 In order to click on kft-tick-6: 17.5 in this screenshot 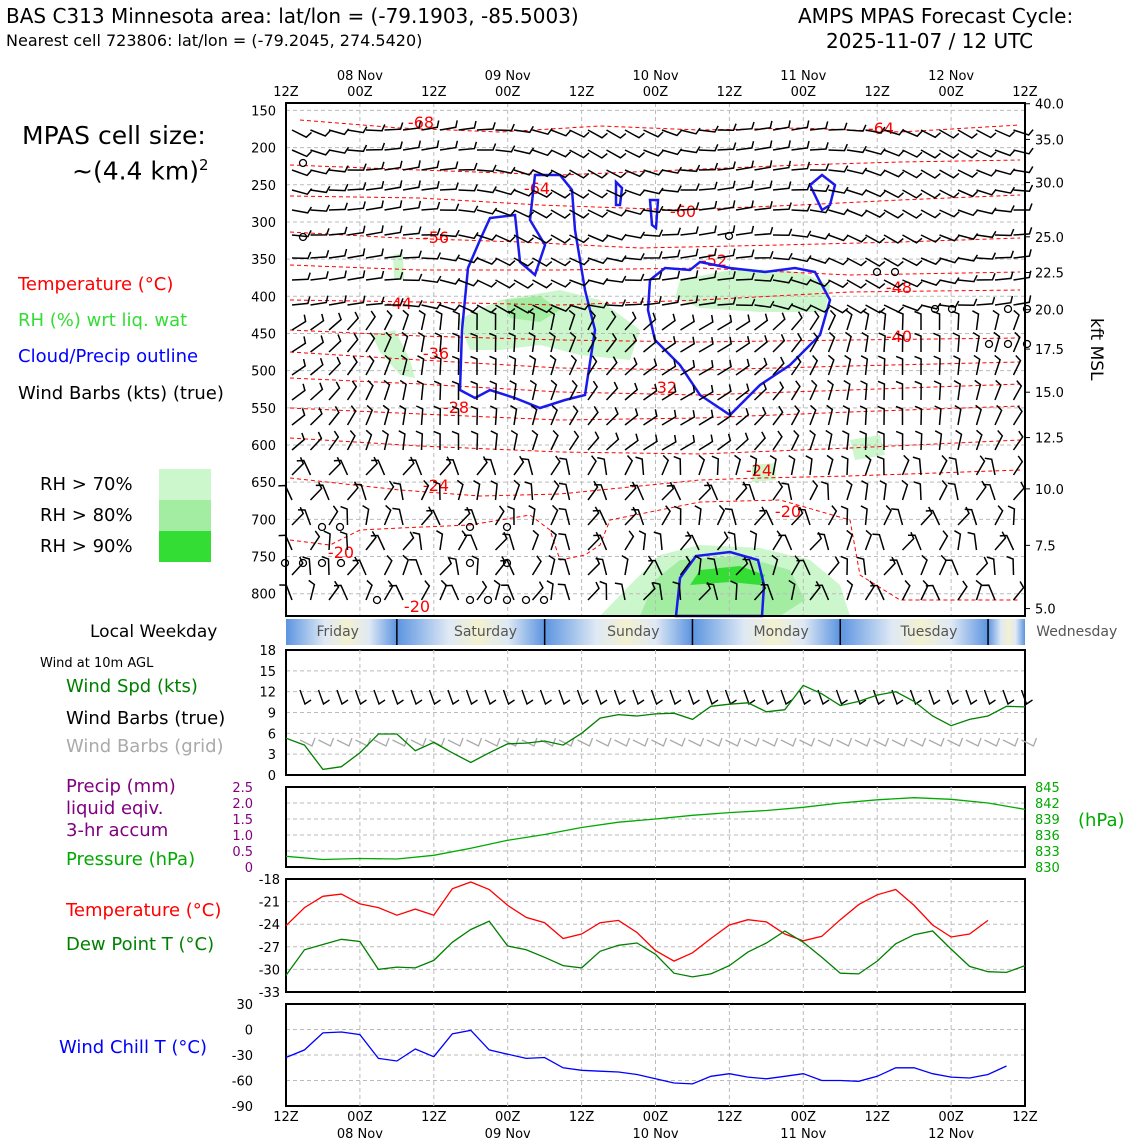, I will do `click(1049, 350)`.